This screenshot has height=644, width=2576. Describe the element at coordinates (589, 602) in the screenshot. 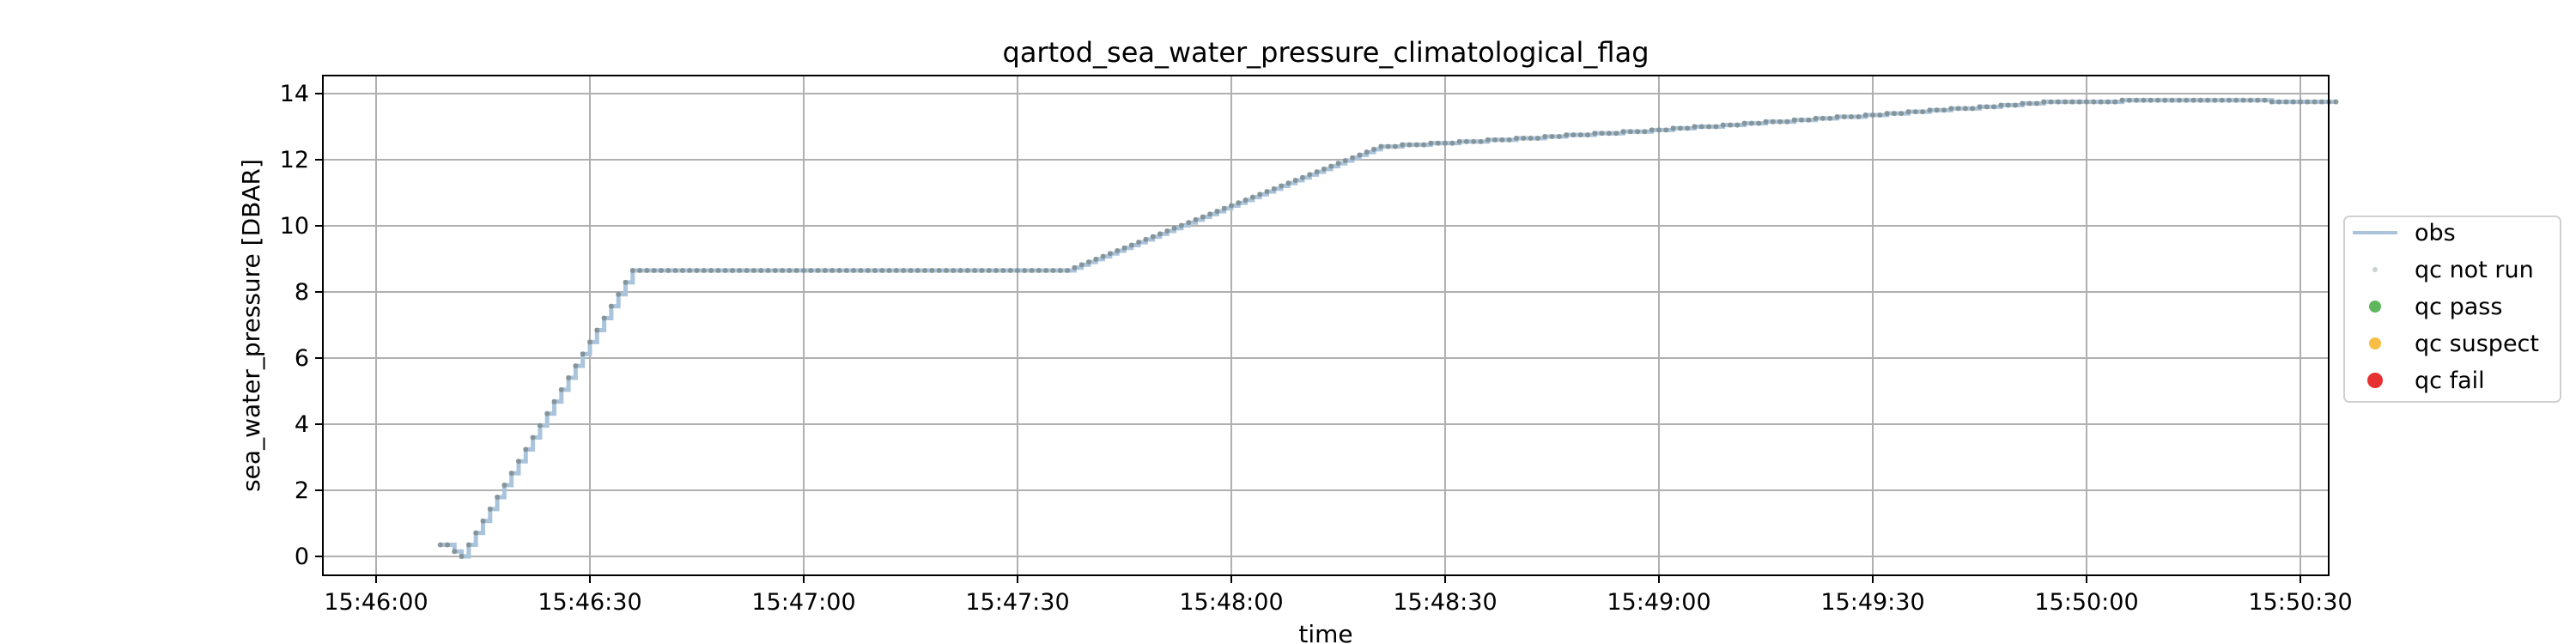

I see `x-tick-label: 15:46:30` at that location.